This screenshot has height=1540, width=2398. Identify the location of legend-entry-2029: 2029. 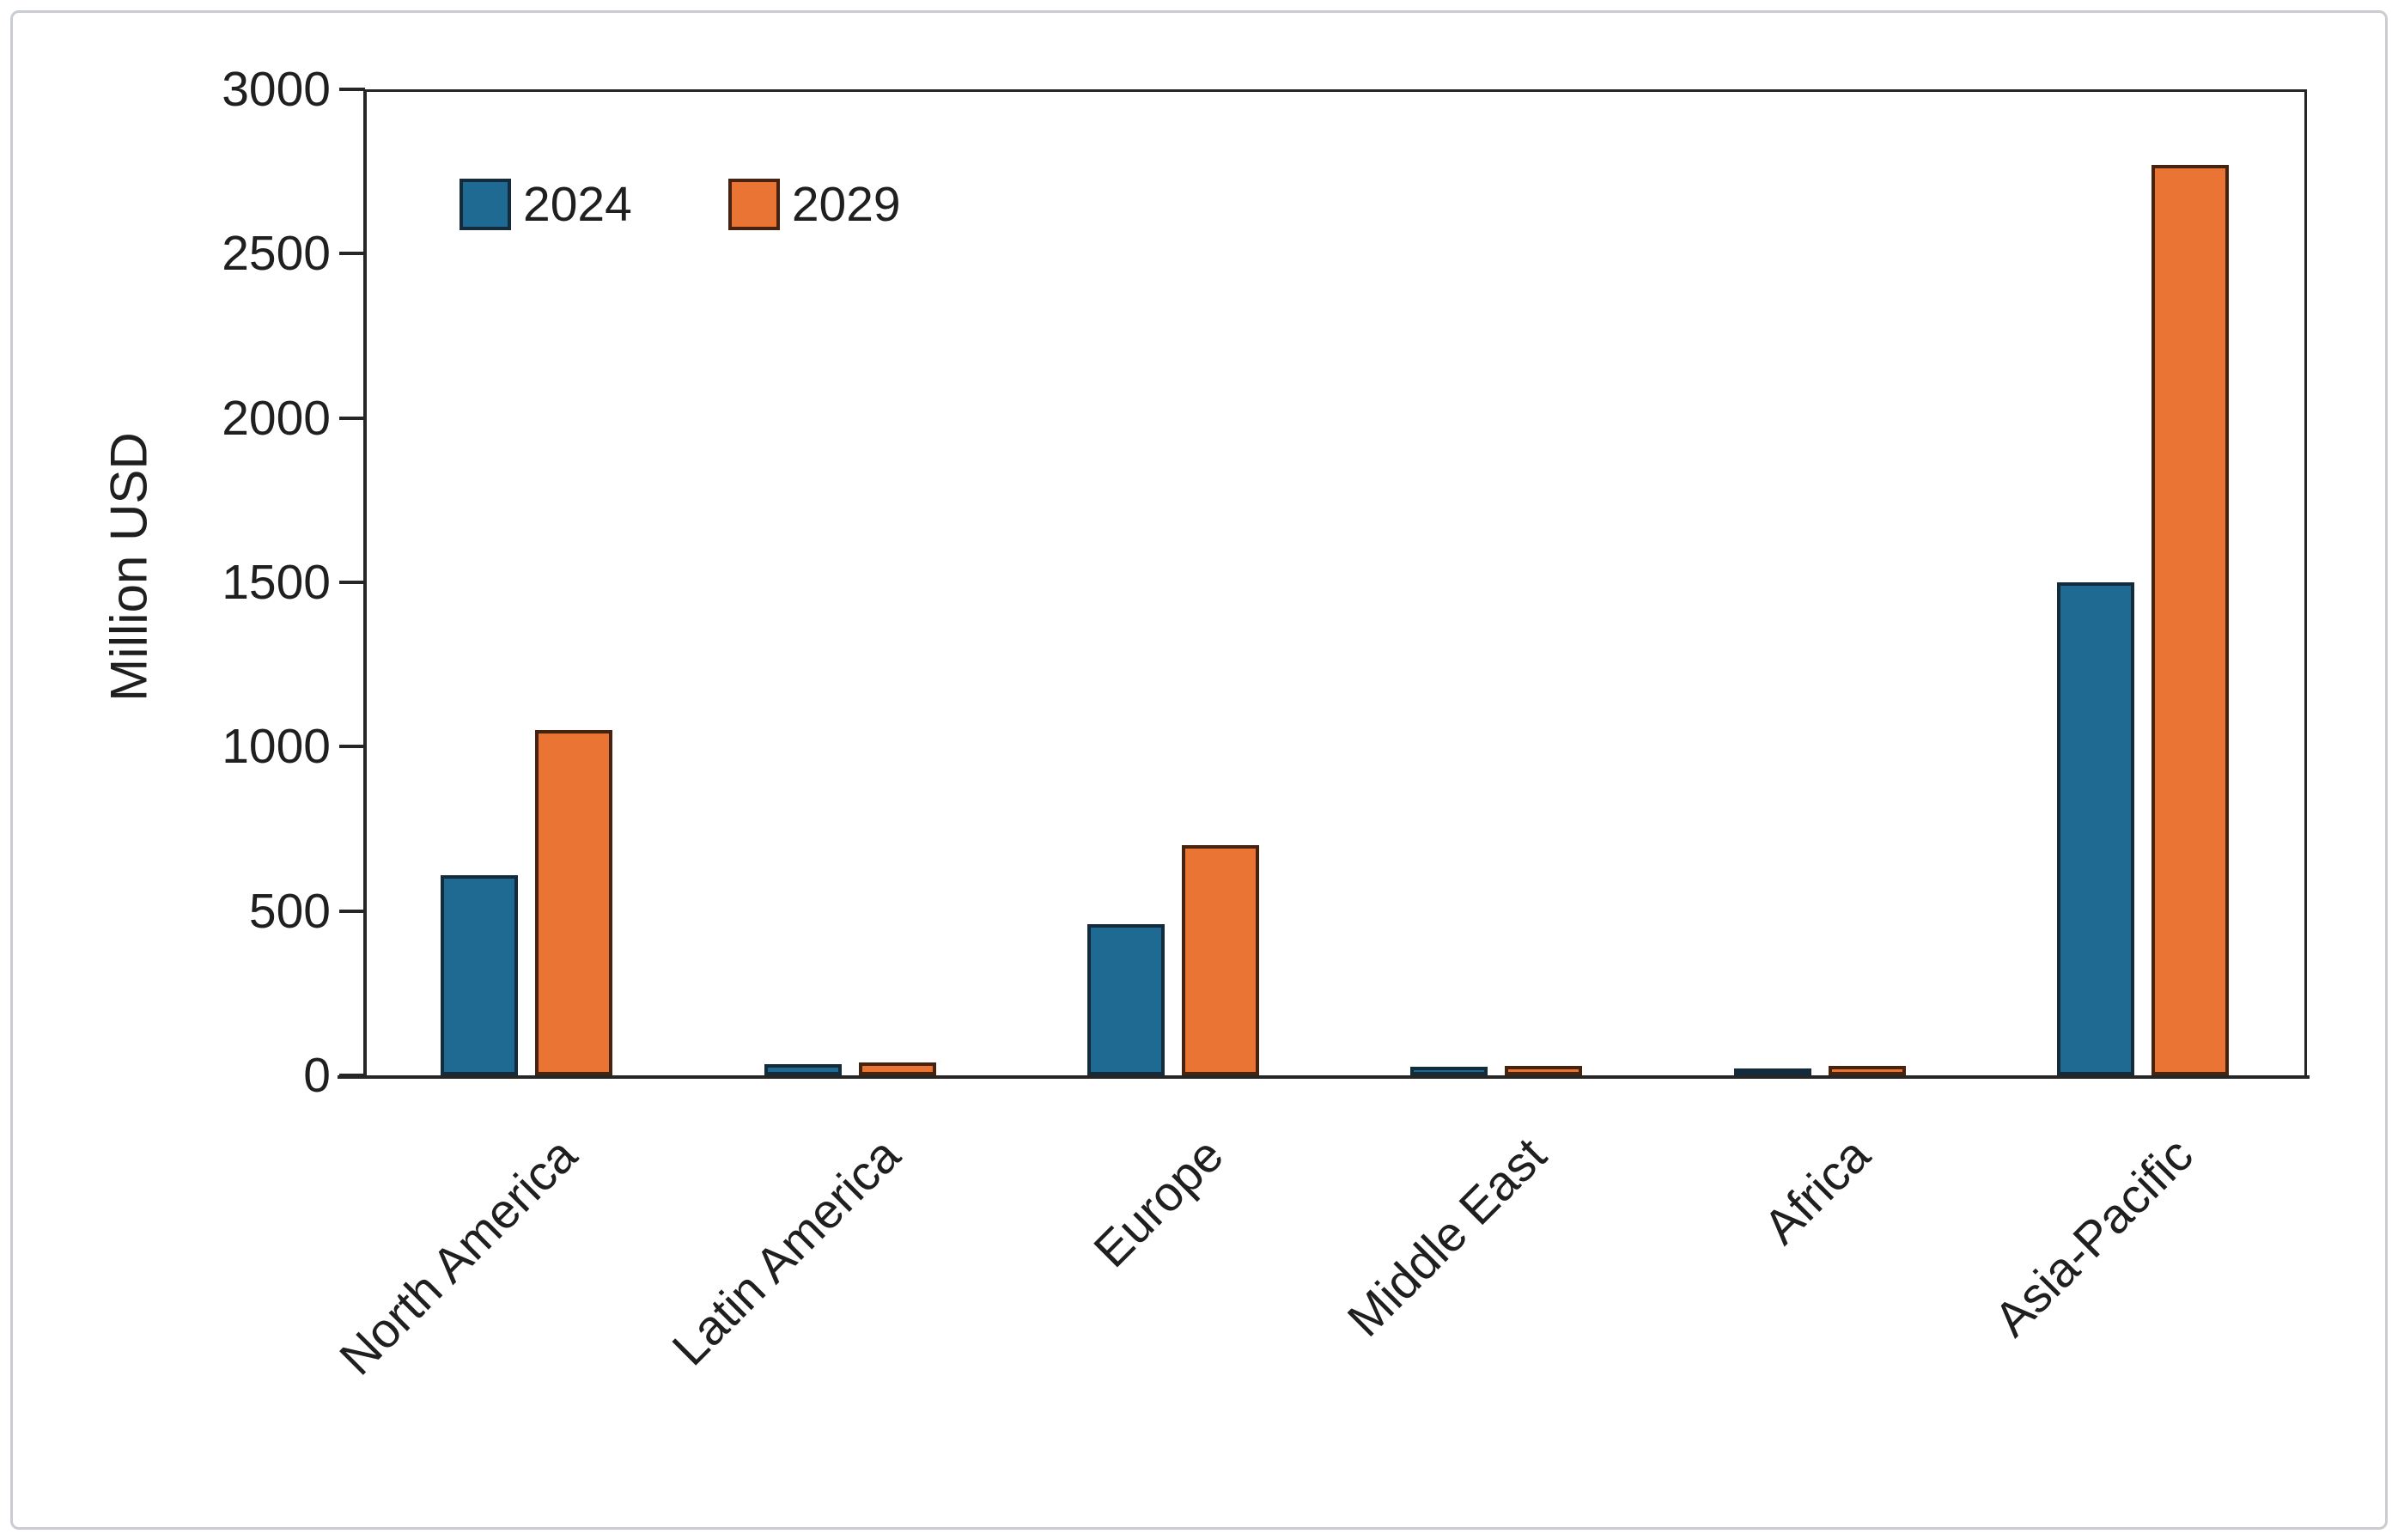
(814, 205).